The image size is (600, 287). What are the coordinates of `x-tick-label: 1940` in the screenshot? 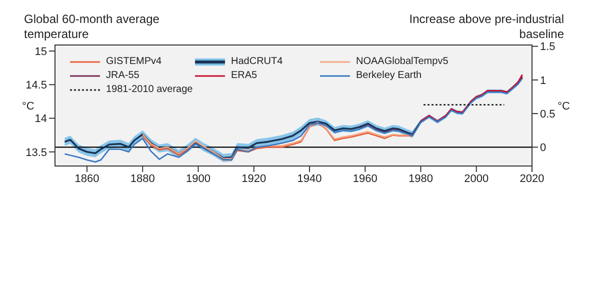 It's located at (309, 178).